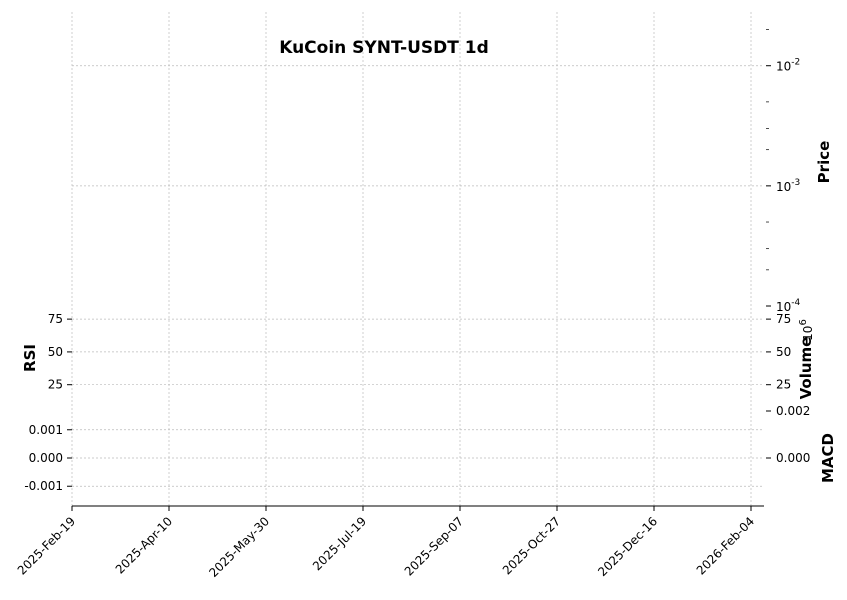 This screenshot has width=847, height=600. What do you see at coordinates (55, 319) in the screenshot?
I see `rsi-tick-label: 75` at bounding box center [55, 319].